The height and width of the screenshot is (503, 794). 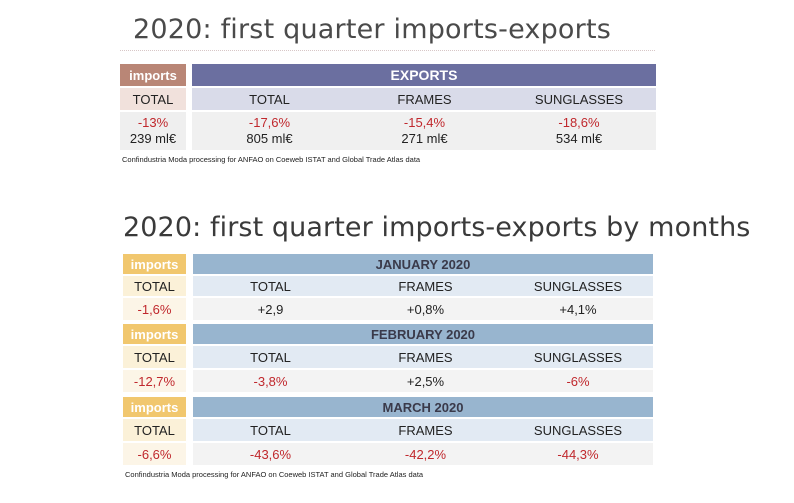 I want to click on value-frames: +0,8%, so click(x=425, y=309).